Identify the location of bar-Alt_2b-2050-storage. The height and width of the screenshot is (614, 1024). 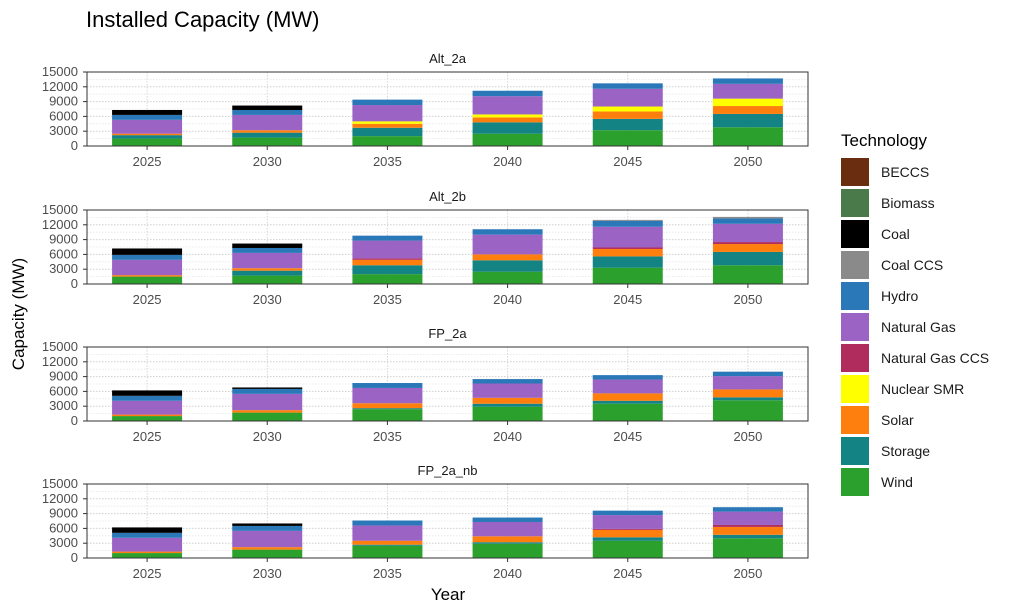
(747, 258).